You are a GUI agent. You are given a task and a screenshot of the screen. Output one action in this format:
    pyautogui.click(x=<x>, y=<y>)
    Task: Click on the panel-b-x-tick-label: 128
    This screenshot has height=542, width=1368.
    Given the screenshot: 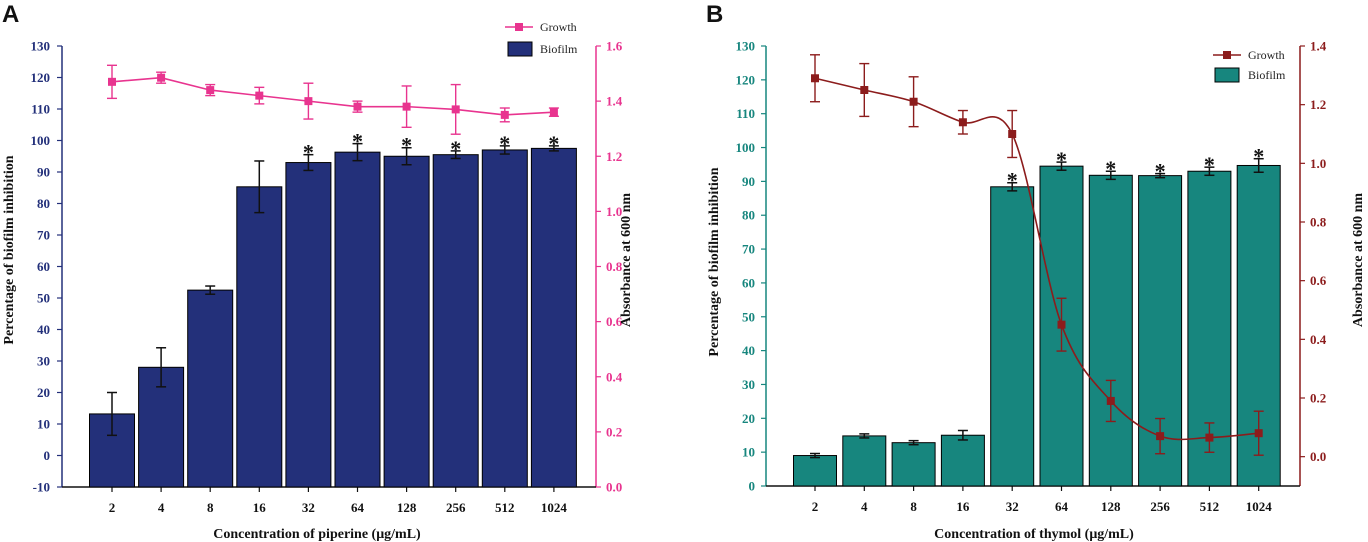 What is the action you would take?
    pyautogui.click(x=1111, y=506)
    